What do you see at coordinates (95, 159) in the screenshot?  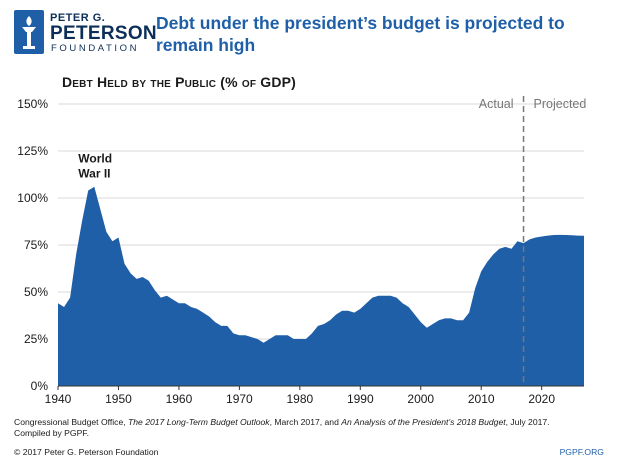 I see `ww2-annotation-line: World` at bounding box center [95, 159].